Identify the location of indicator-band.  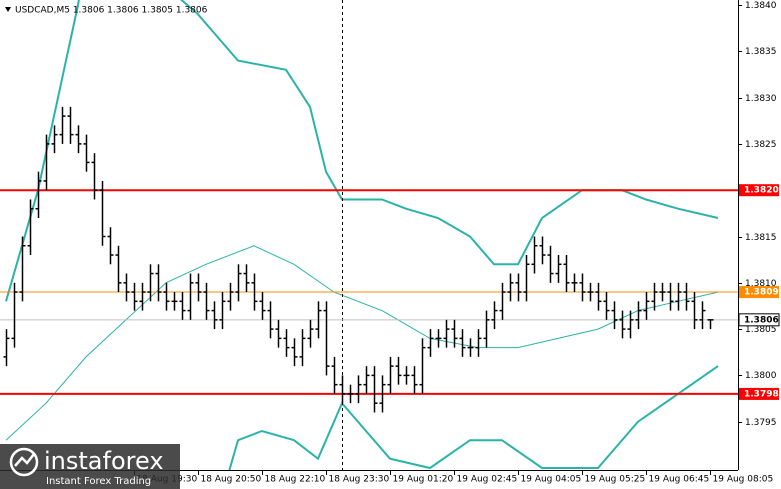
(473, 417).